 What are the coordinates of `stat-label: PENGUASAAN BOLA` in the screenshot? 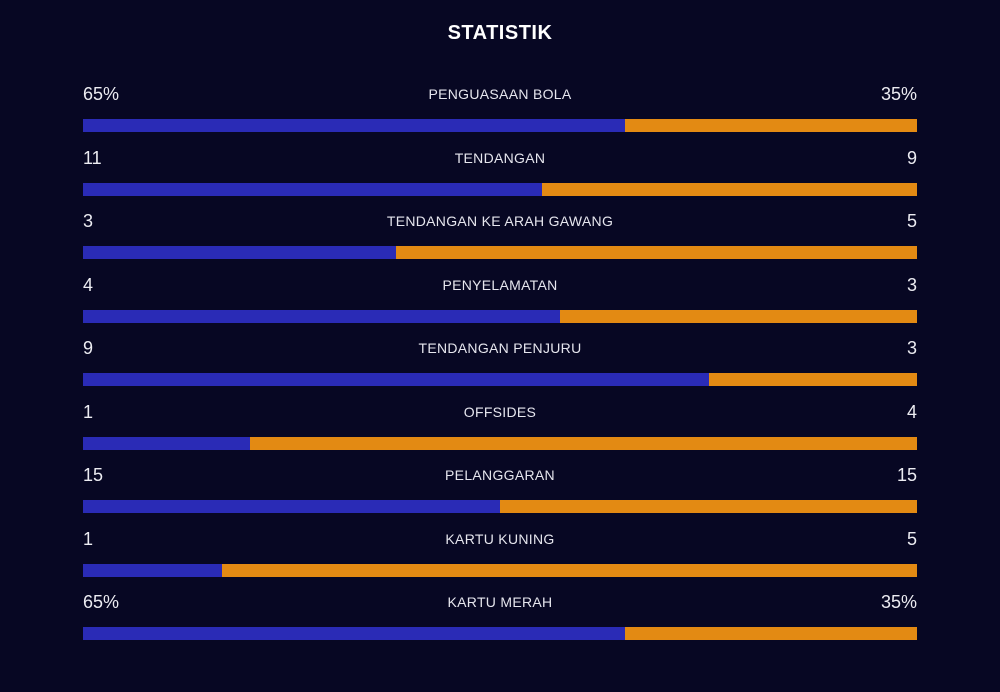 It's located at (500, 94).